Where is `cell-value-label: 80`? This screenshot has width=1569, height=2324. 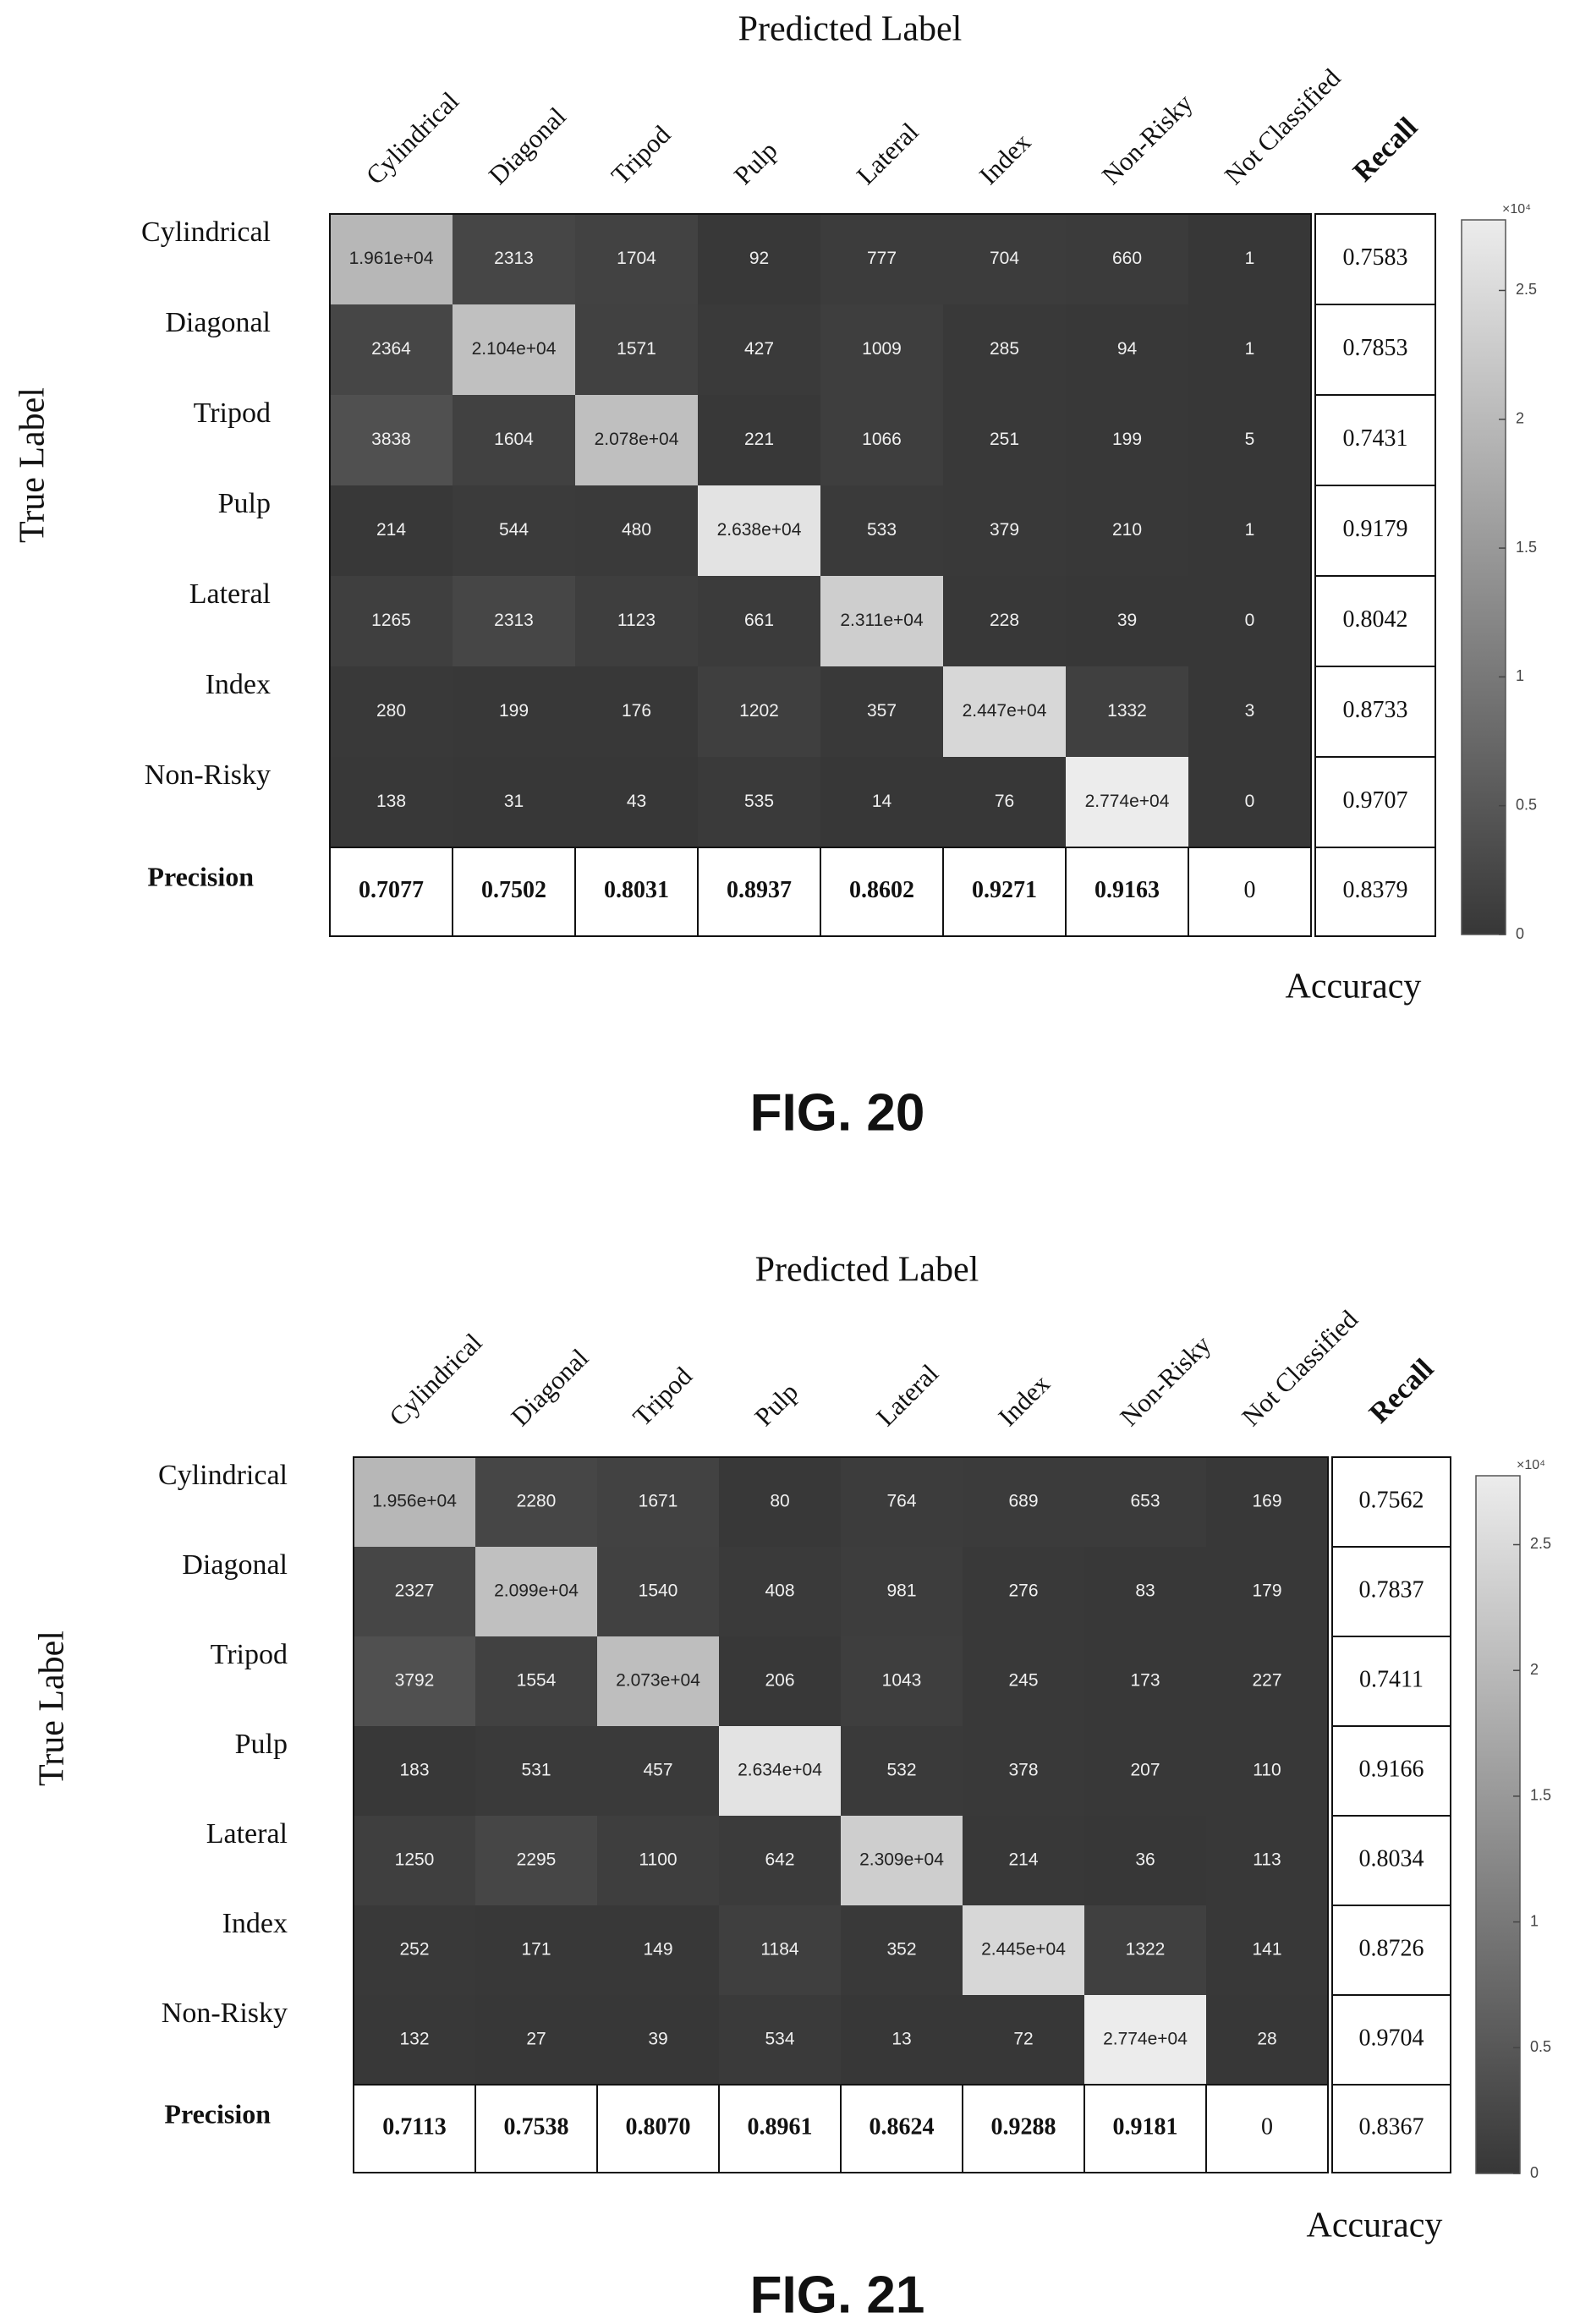 cell-value-label: 80 is located at coordinates (779, 1501).